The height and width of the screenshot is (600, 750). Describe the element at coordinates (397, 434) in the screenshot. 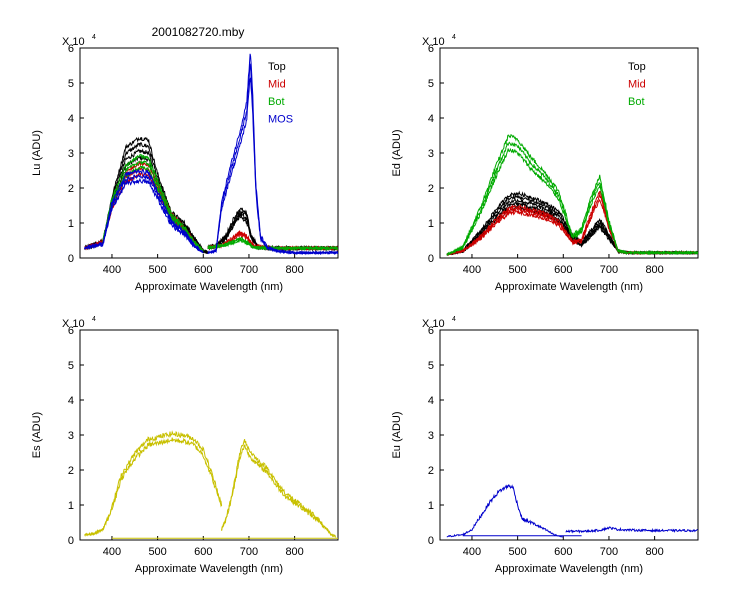

I see `y-axis-label: Eu (ADU)` at that location.